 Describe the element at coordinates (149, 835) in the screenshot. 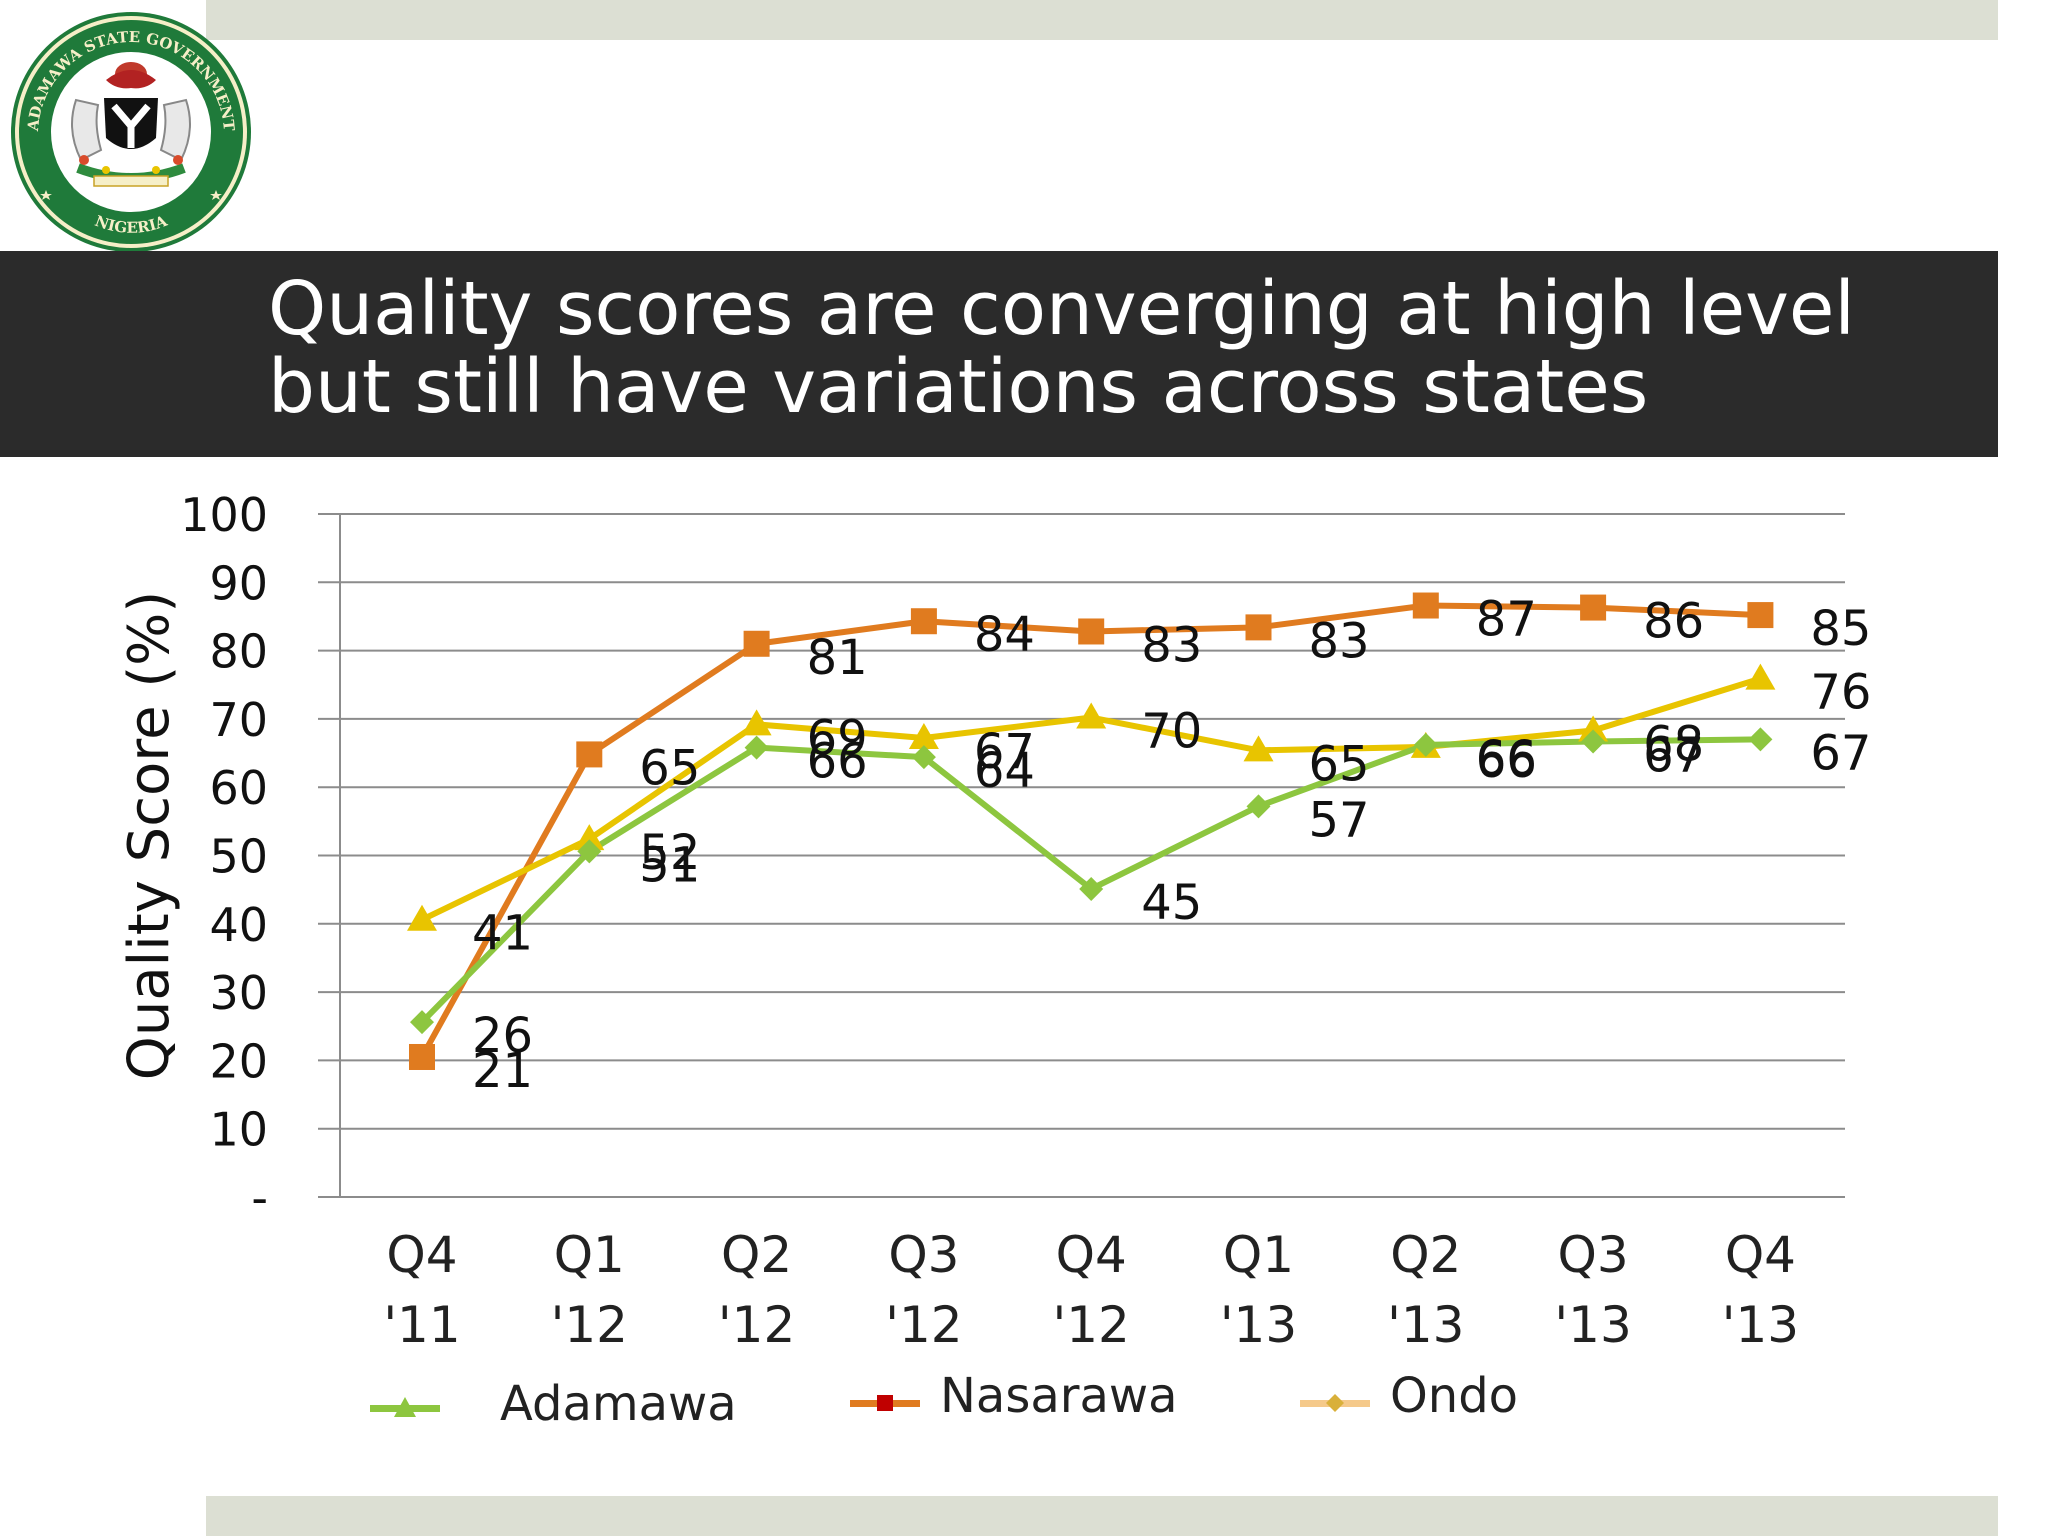

I see `y-axis-title: Quality Score (%)` at that location.